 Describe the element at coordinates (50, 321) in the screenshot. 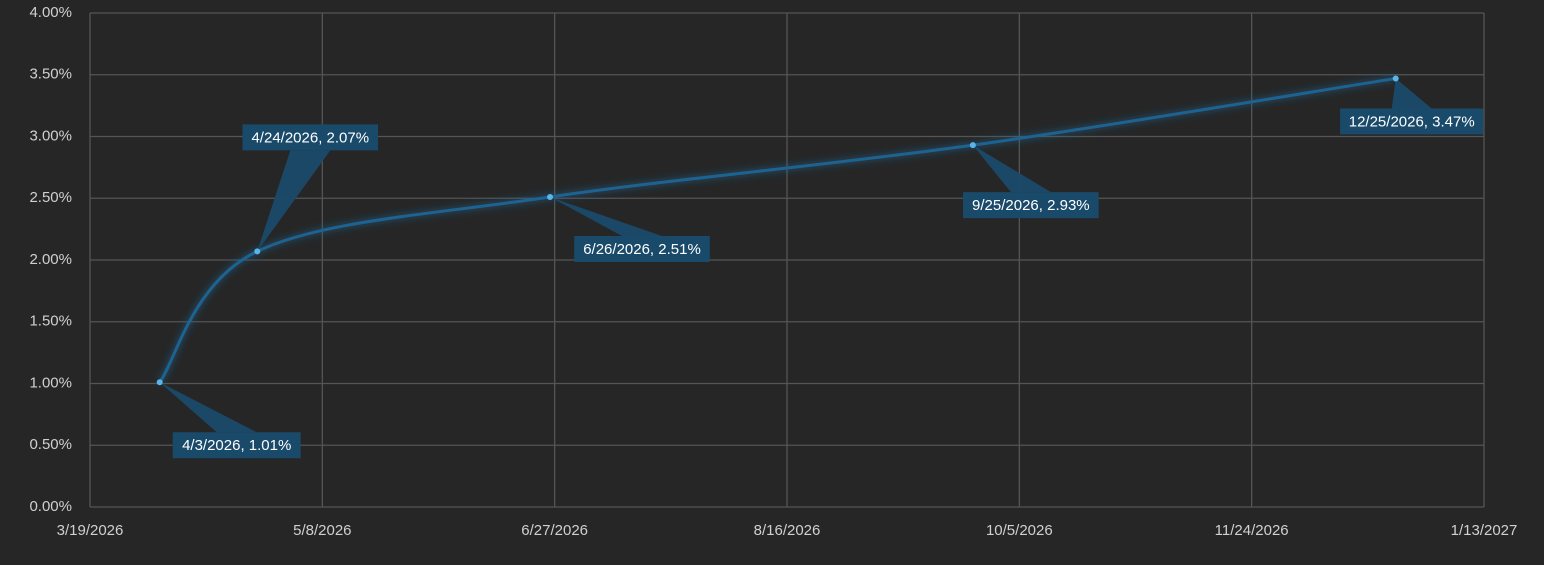

I see `y-tick-label: 1.50%` at that location.